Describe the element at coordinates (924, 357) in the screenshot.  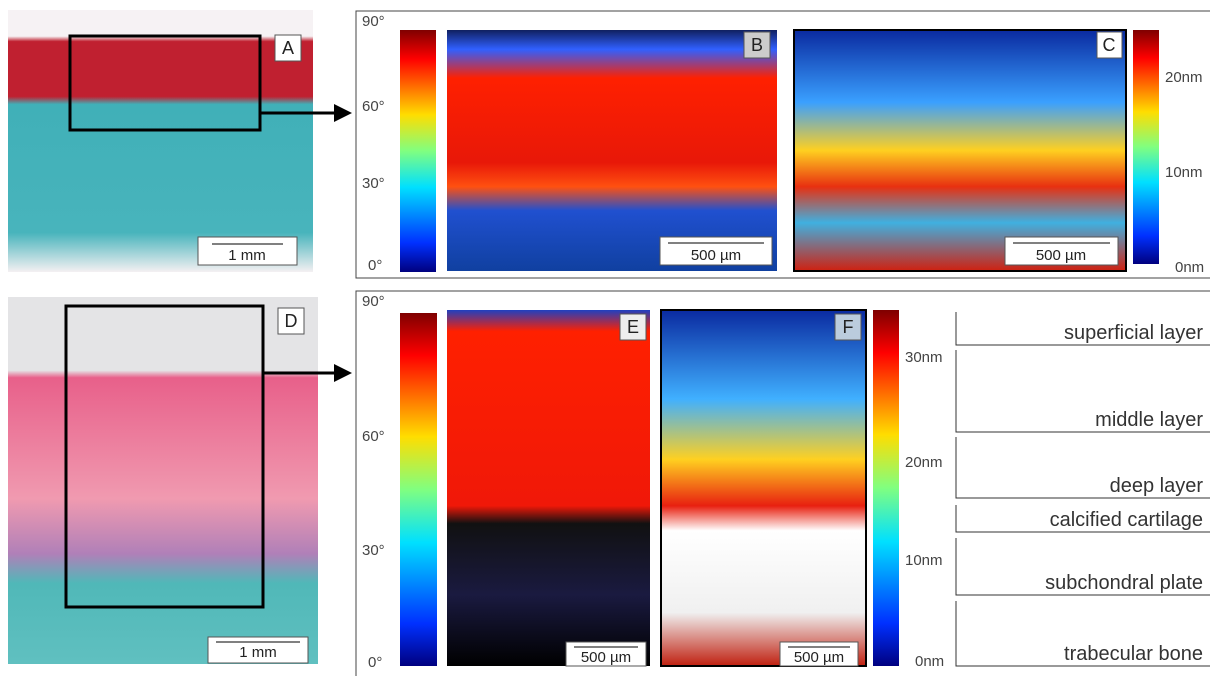
I see `tick-label: 30nm` at that location.